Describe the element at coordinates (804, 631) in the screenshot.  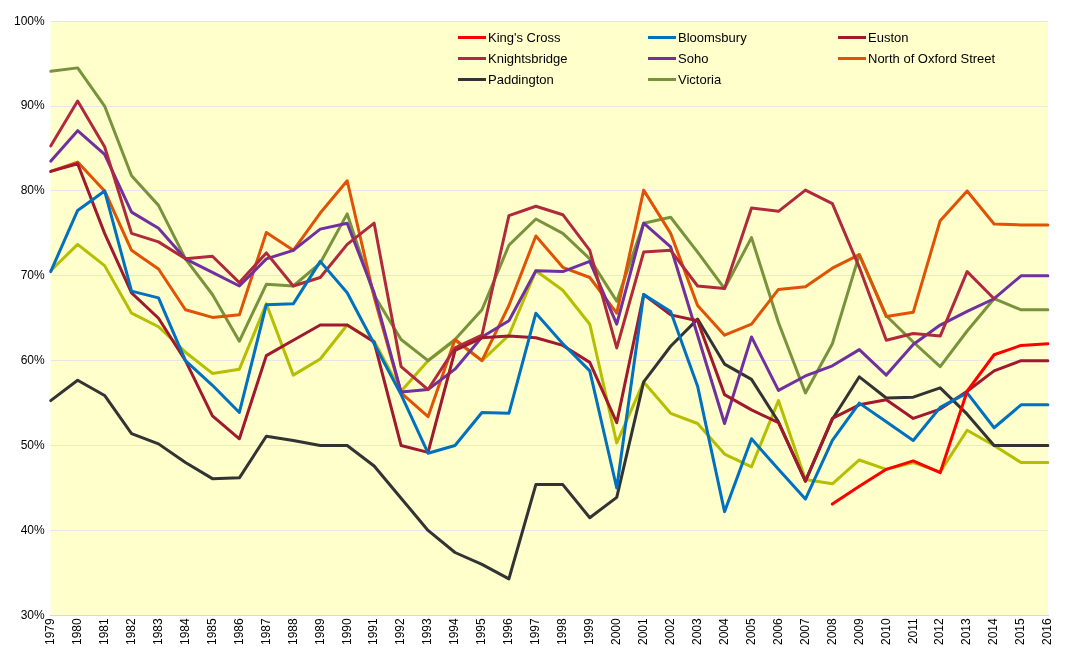
I see `x-tick-label: 2007` at that location.